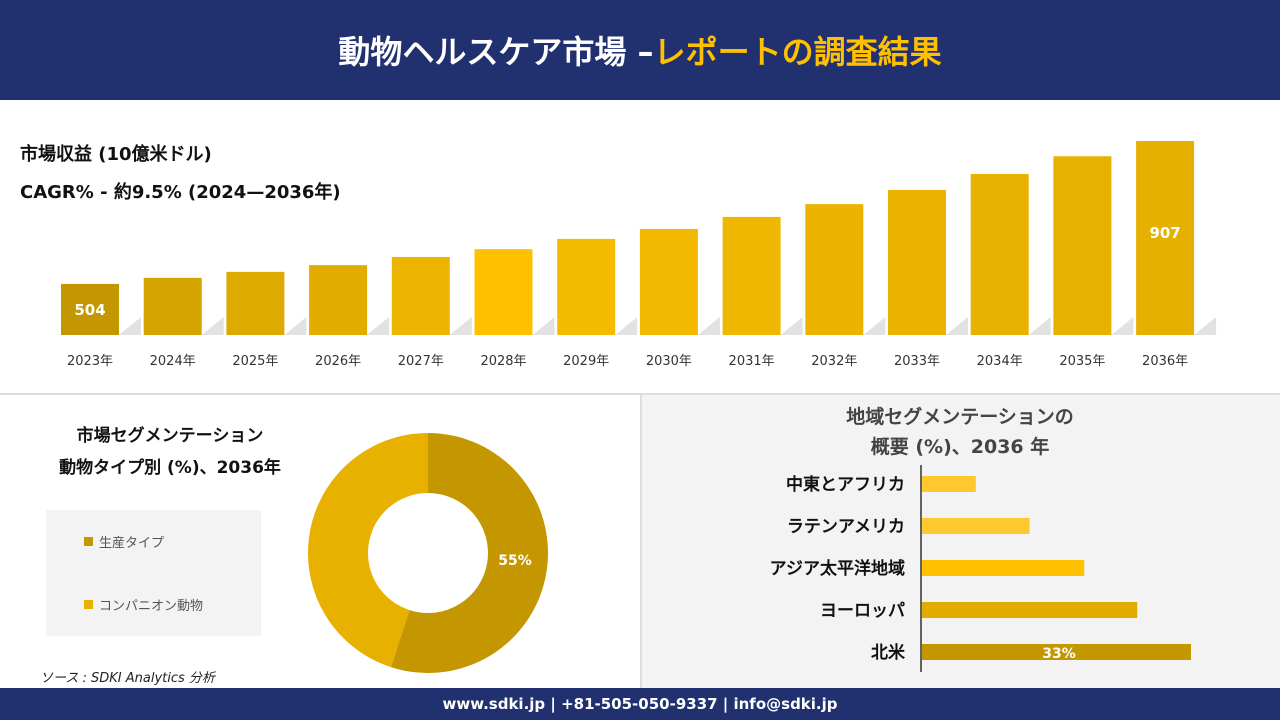 This screenshot has width=1280, height=720. What do you see at coordinates (151, 606) in the screenshot?
I see `legend-label: コンパニオン動物` at bounding box center [151, 606].